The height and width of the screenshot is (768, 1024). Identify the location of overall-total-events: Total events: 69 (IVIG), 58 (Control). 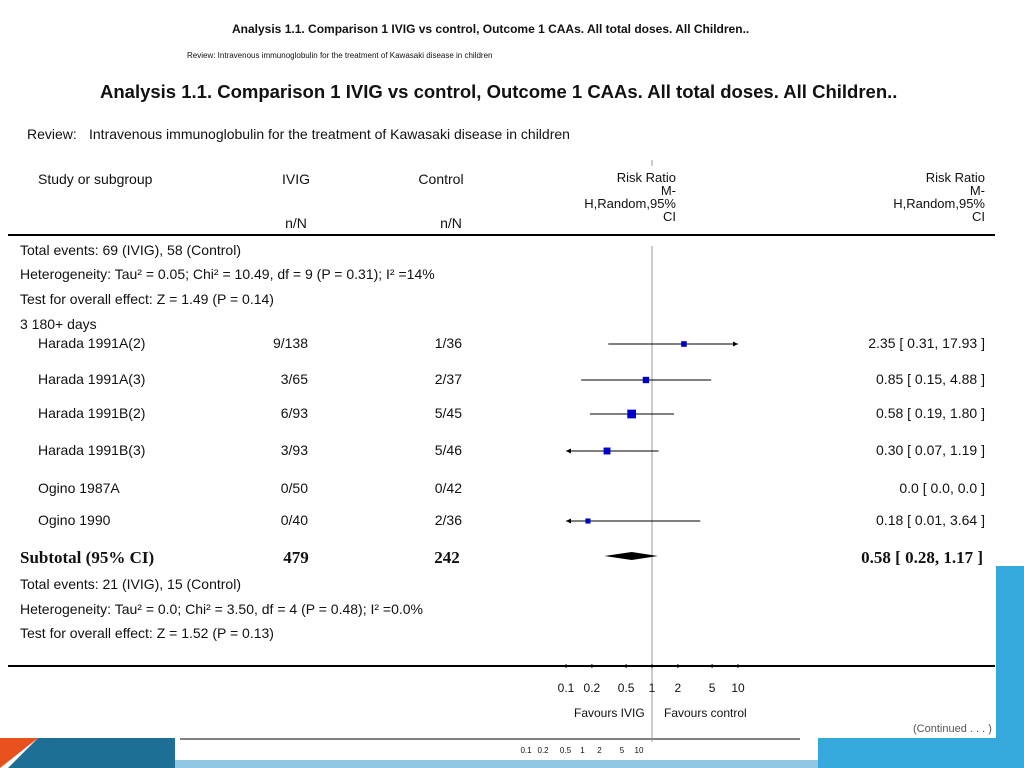
(130, 250).